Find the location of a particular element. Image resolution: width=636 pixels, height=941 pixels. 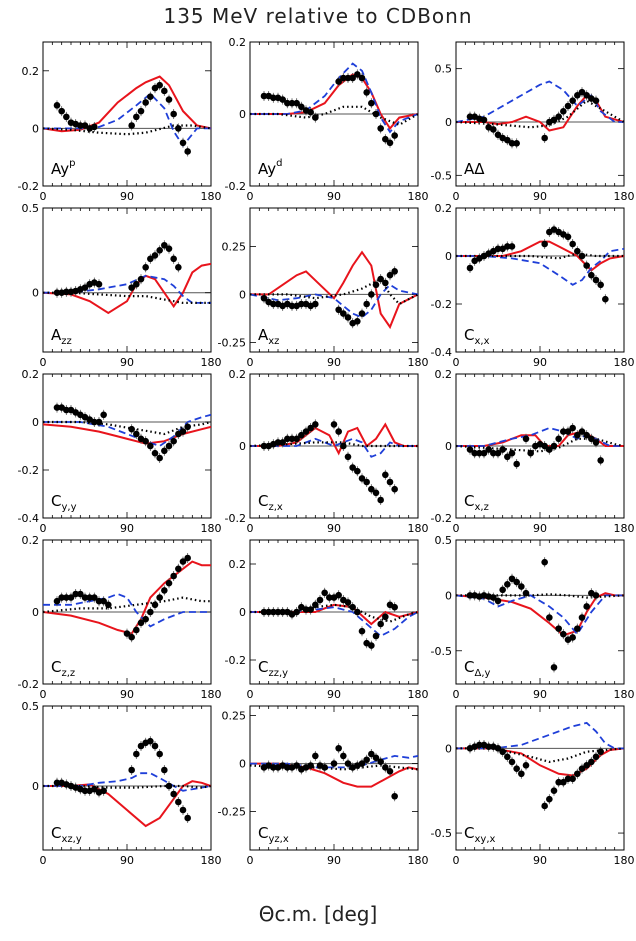

x-tick-label: 90 is located at coordinates (334, 196).